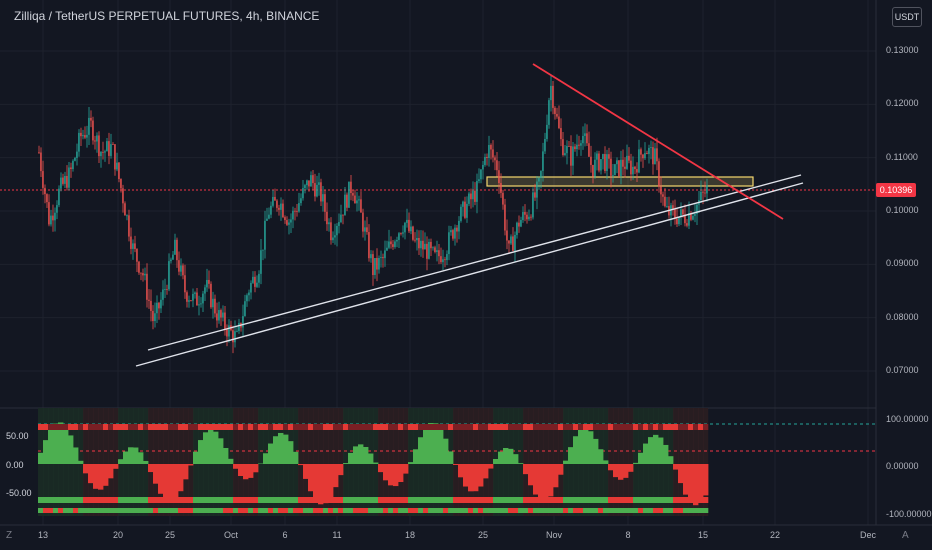 The image size is (932, 550). What do you see at coordinates (9, 535) in the screenshot?
I see `timezone-icon: Z` at bounding box center [9, 535].